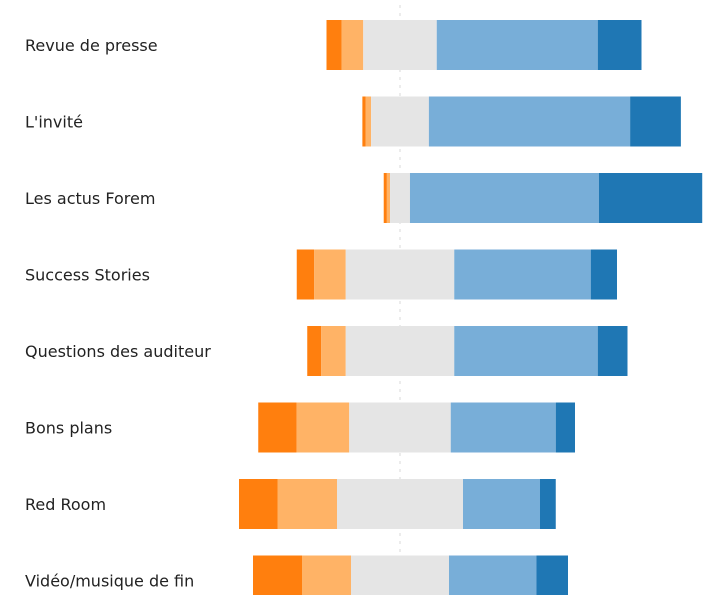  I want to click on category-label: Revue de presse, so click(91, 45).